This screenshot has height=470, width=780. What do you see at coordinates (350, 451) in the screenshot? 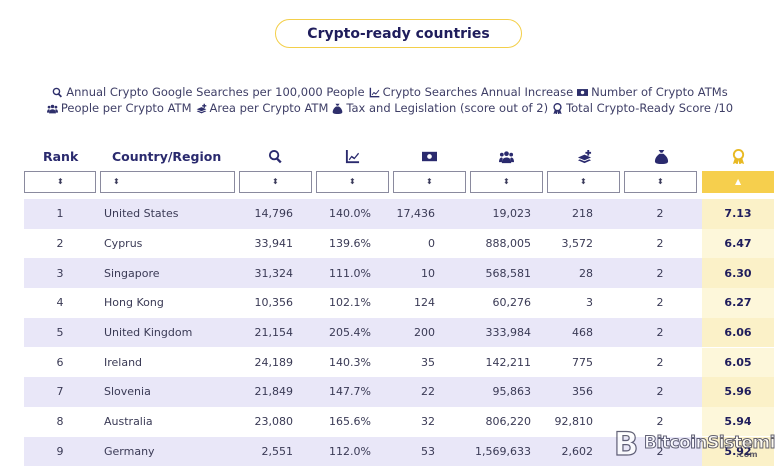
I see `increase-value: 112.0%` at bounding box center [350, 451].